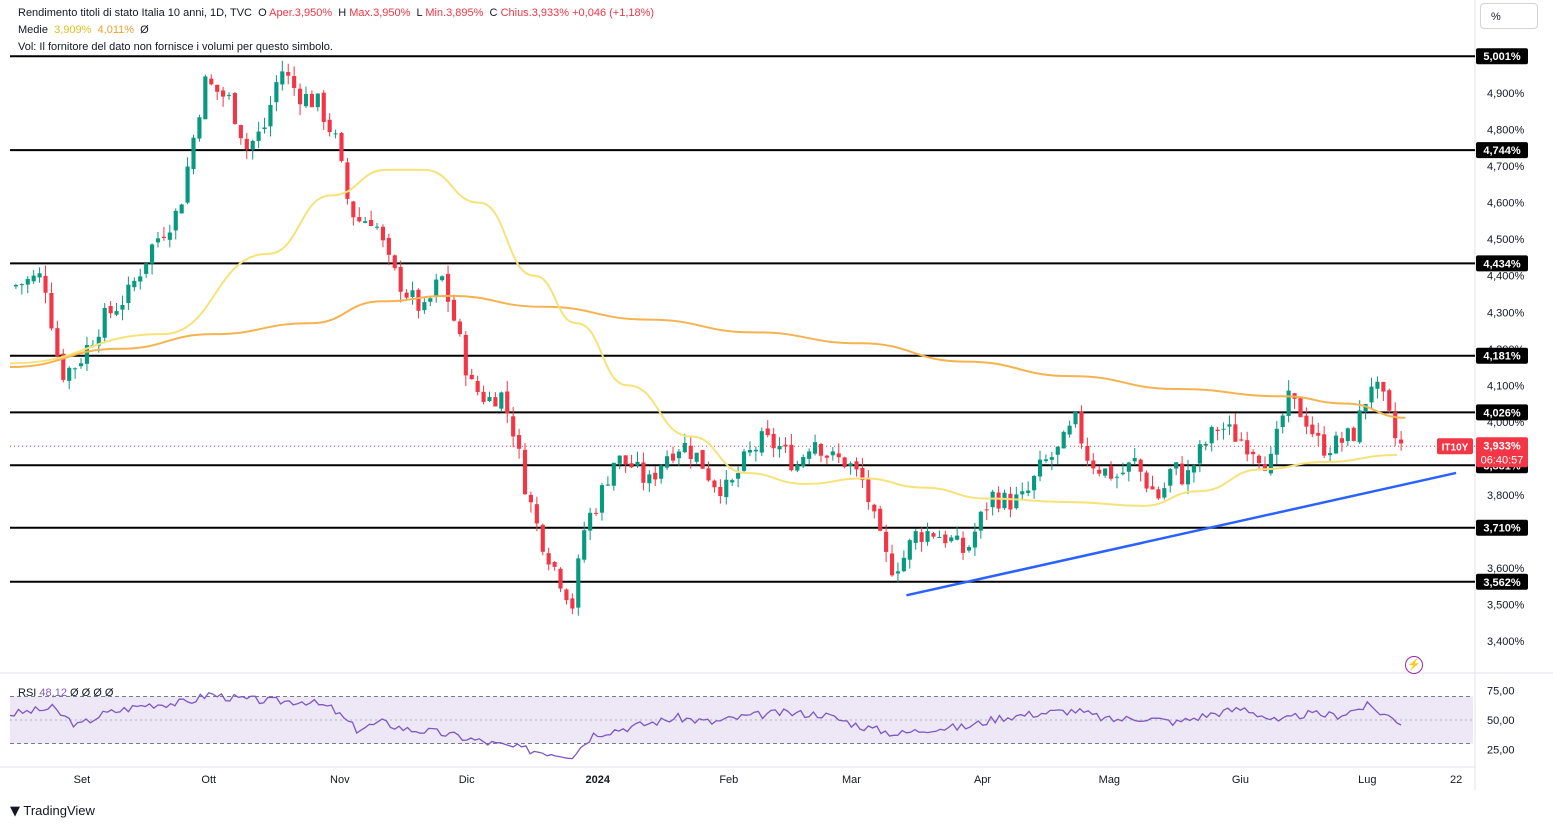  I want to click on ma-legend-label: Medie, so click(33, 30).